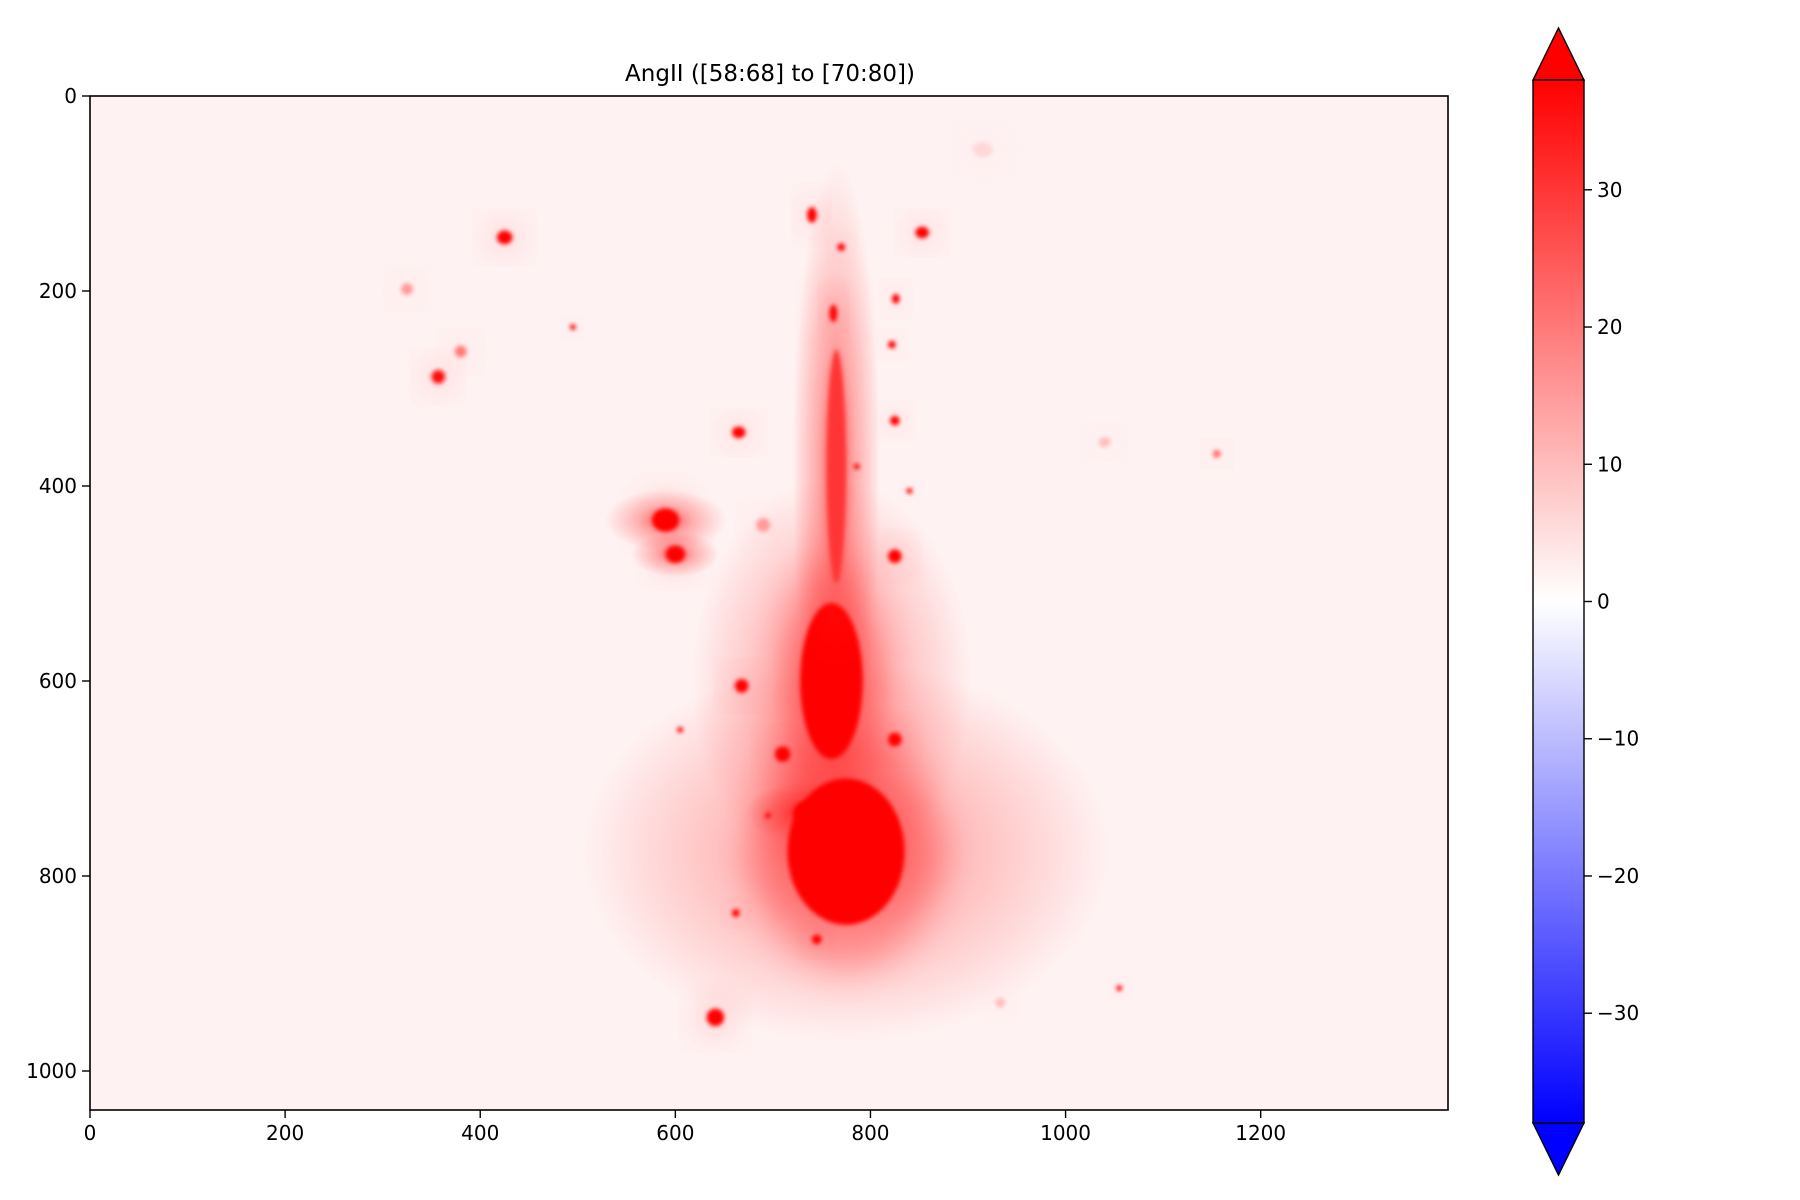 The width and height of the screenshot is (1800, 1200). I want to click on x-tick-label: 800, so click(870, 1133).